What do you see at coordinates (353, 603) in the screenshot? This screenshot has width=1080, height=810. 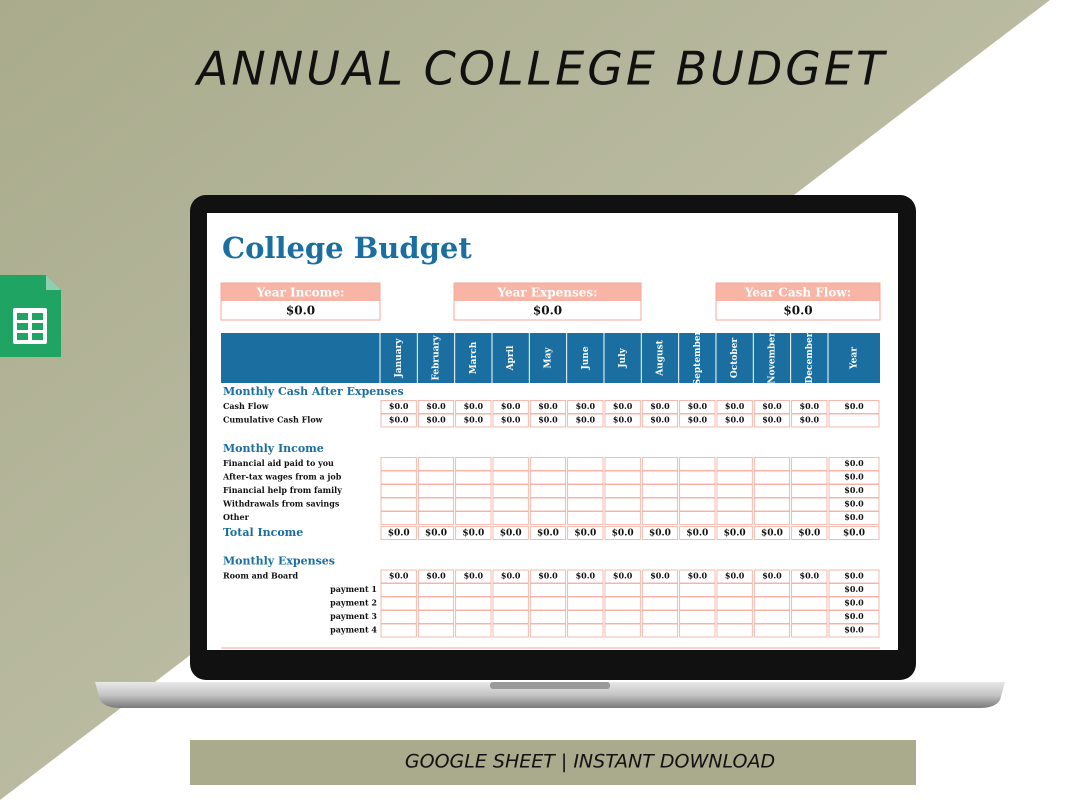 I see `row-label: payment 2` at bounding box center [353, 603].